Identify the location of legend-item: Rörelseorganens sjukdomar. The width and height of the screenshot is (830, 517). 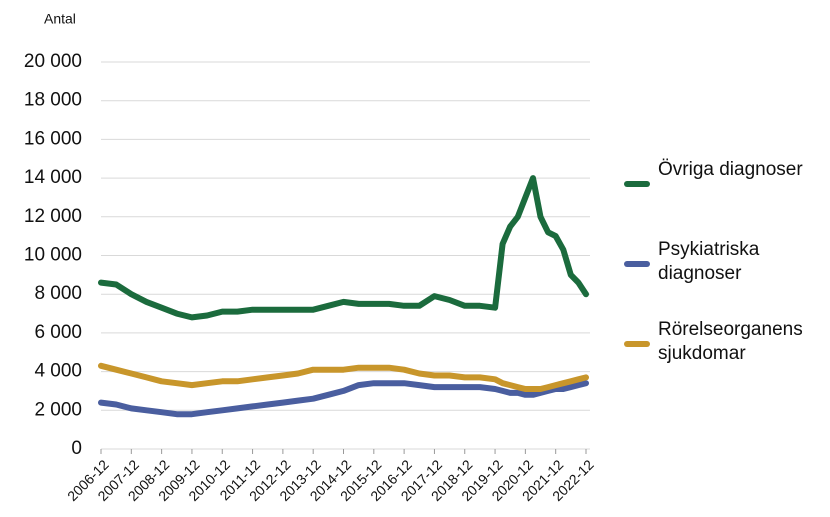
(726, 350).